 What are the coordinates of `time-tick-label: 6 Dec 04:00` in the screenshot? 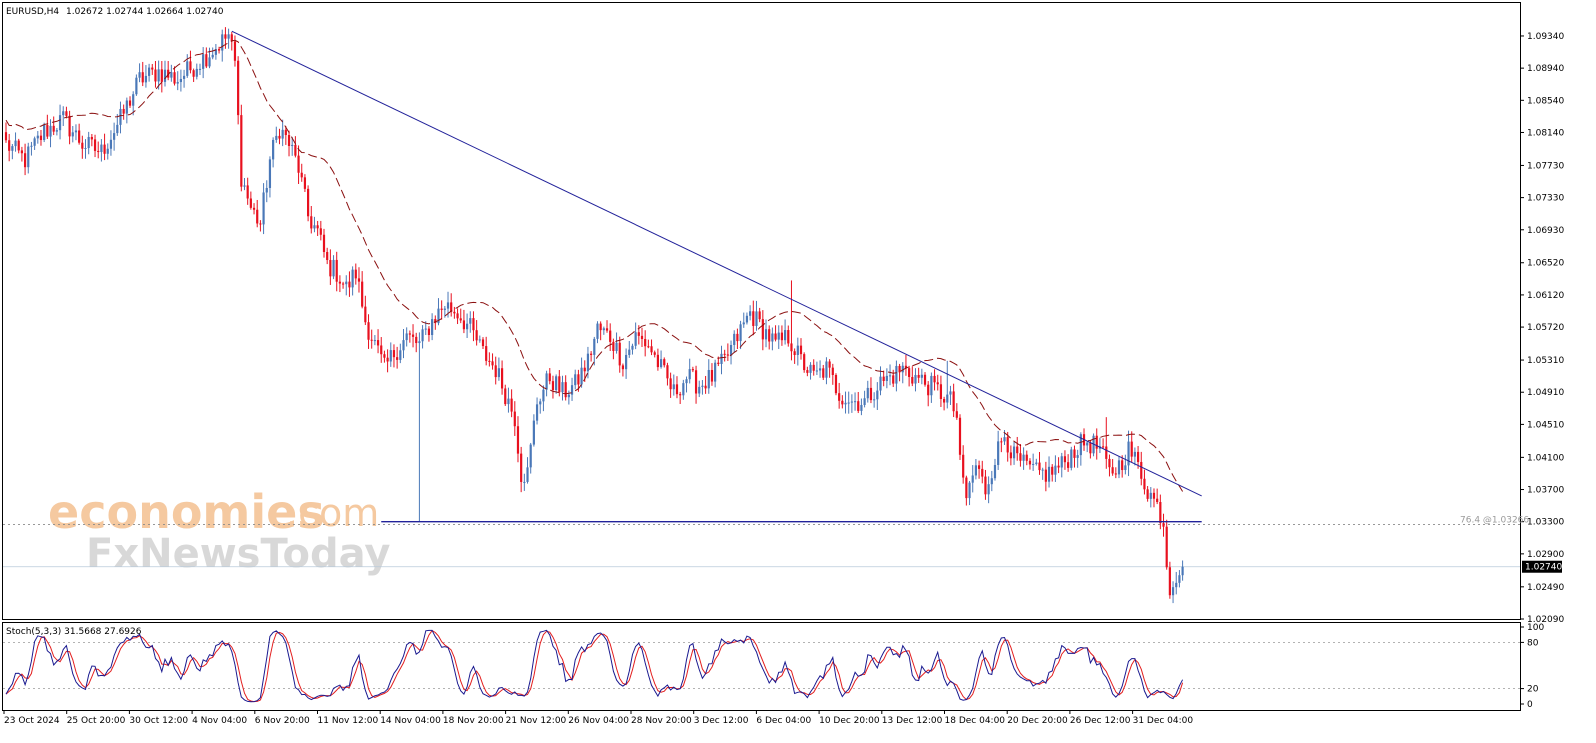 It's located at (783, 721).